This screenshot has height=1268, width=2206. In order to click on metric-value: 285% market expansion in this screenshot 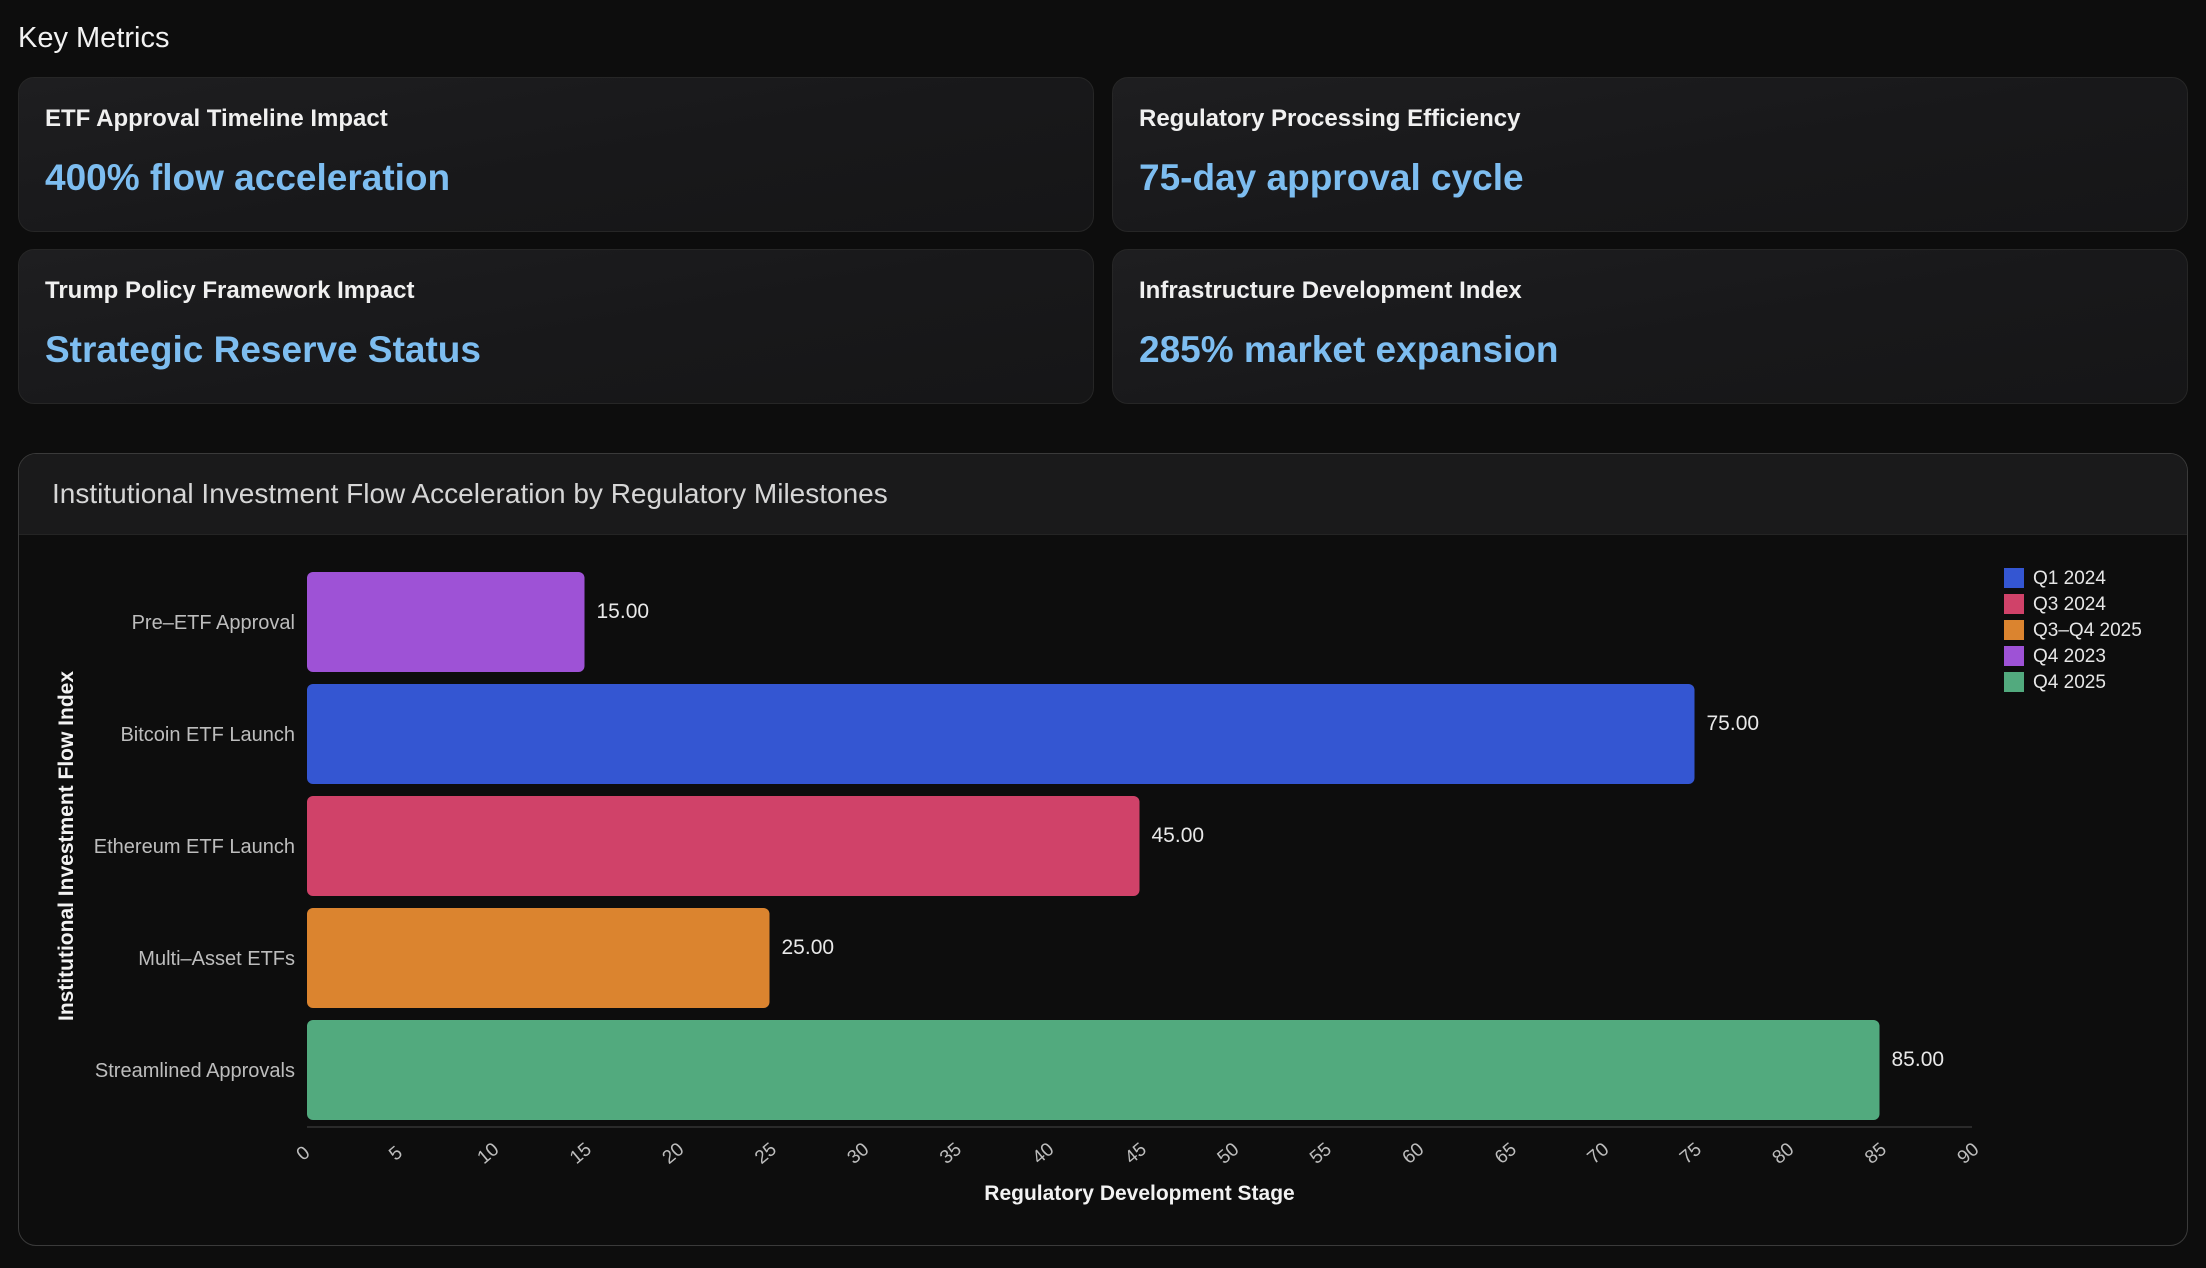, I will do `click(1349, 349)`.